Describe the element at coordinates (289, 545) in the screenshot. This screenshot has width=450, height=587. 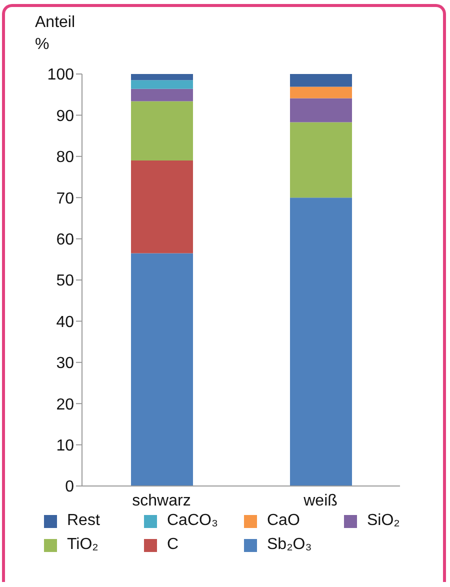
I see `legend-label: Sb₂O₃` at that location.